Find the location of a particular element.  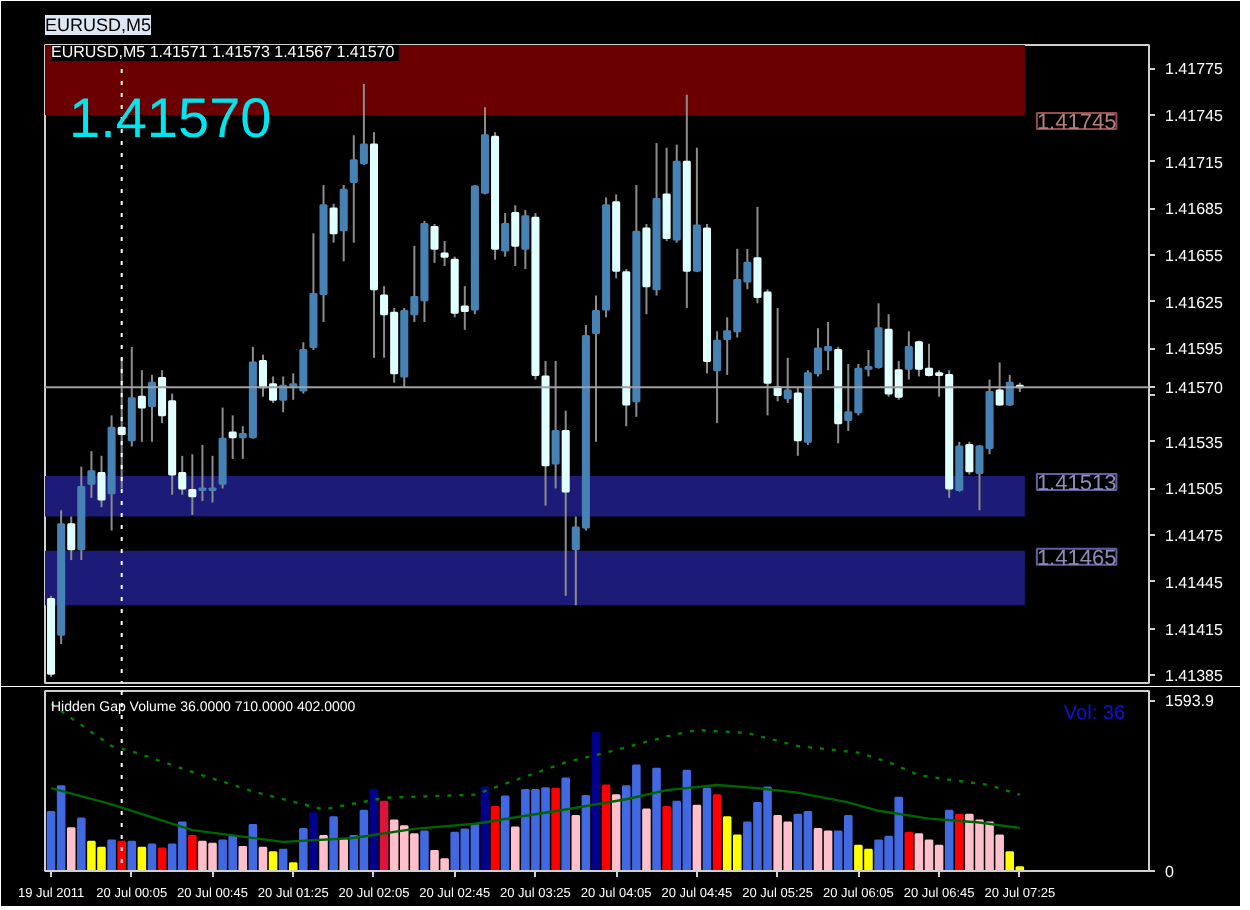

ref-line-label: 1.41570 is located at coordinates (1194, 388).